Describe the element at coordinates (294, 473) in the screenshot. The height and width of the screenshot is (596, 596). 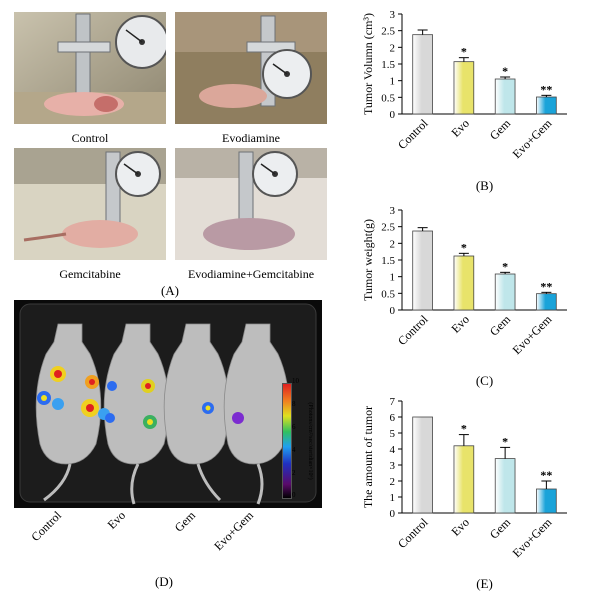
I see `colorbar-tick: 2` at that location.